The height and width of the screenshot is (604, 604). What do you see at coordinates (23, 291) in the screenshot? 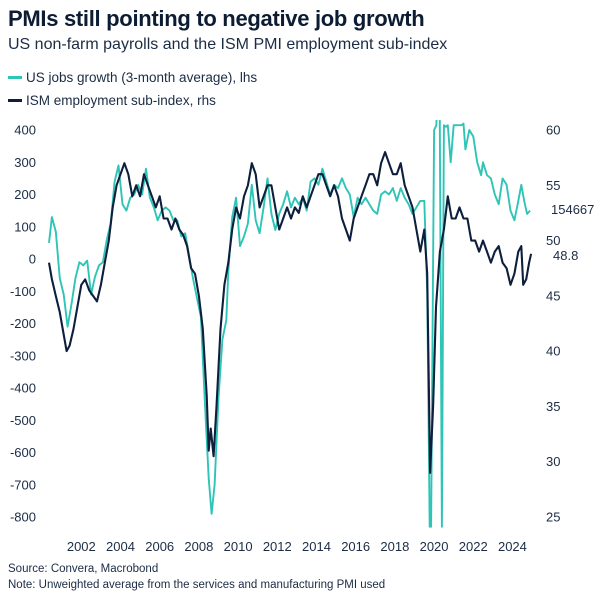
I see `y-left-tick-label: -100` at bounding box center [23, 291].